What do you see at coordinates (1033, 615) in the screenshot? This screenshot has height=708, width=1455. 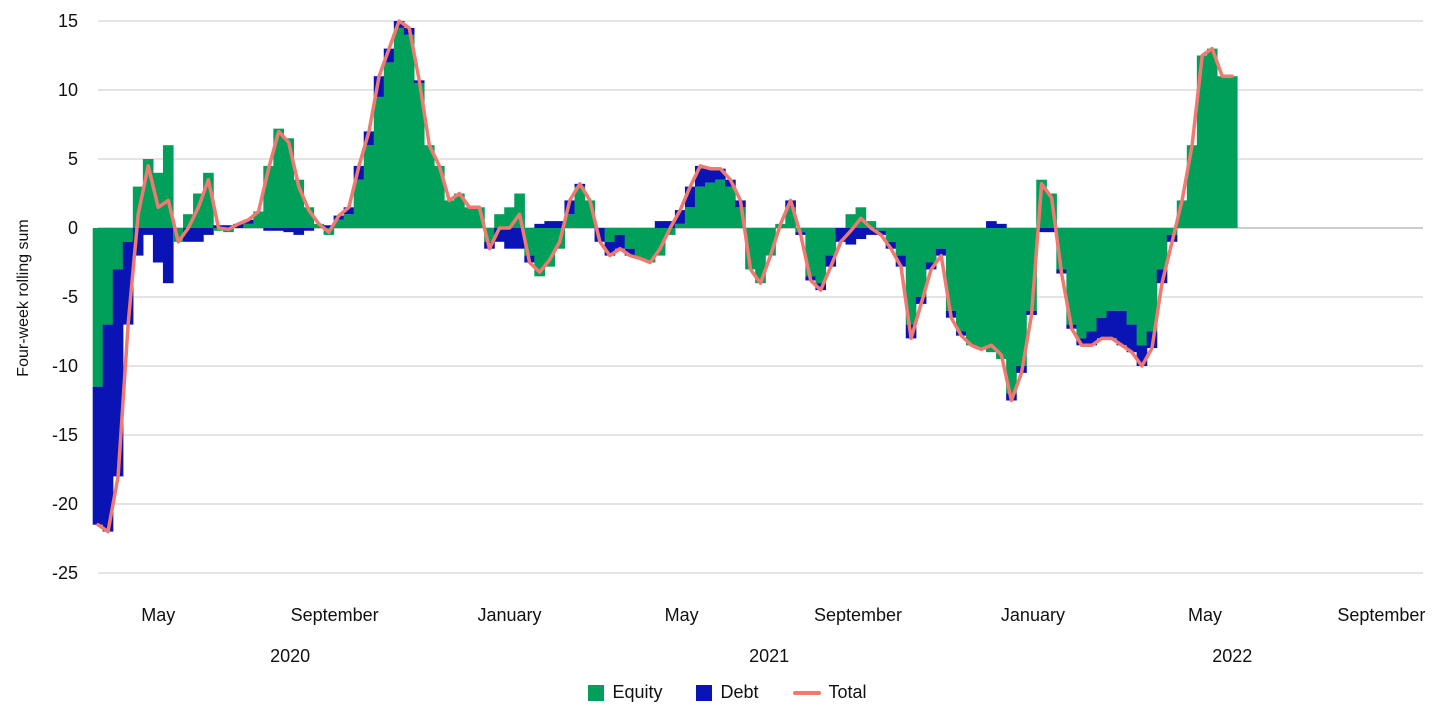 I see `x-tick-label: January` at bounding box center [1033, 615].